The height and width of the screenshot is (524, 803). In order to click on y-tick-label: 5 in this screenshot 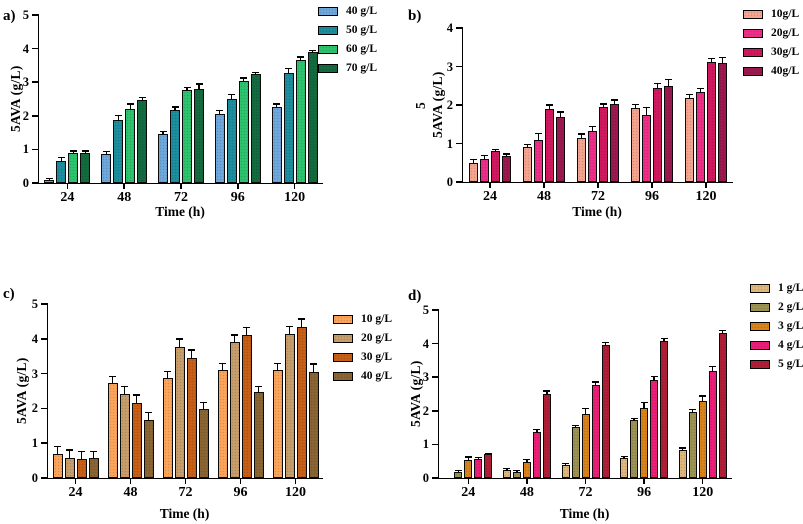, I will do `click(34, 304)`.